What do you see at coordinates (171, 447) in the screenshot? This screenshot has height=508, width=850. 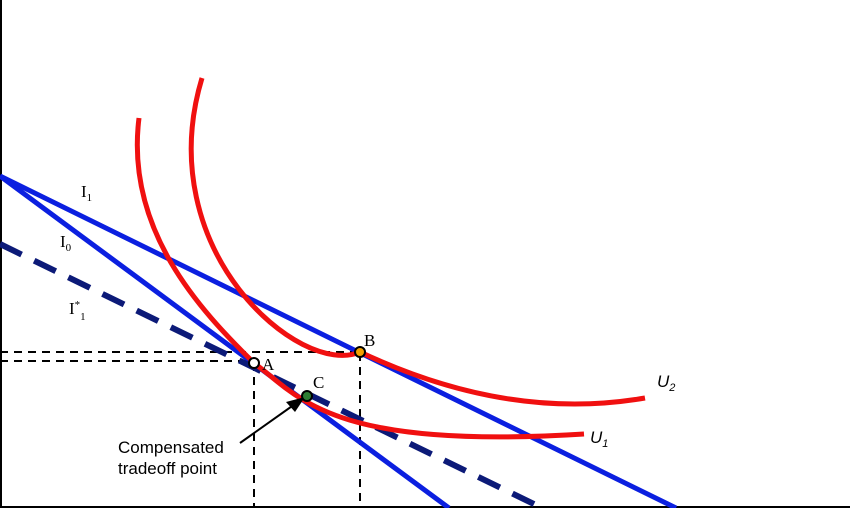 I see `annotation-line-1: Compensated` at bounding box center [171, 447].